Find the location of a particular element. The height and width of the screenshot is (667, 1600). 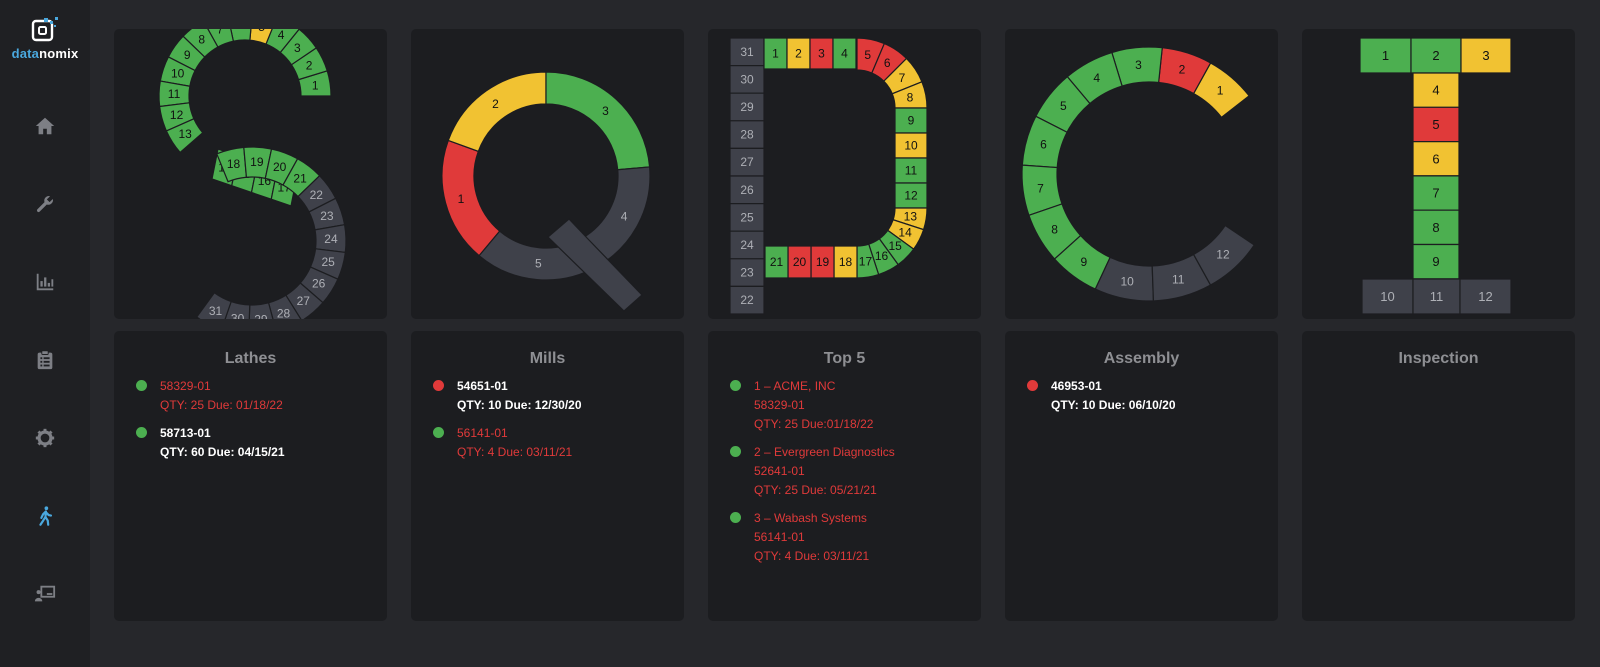

walking-person-icon is located at coordinates (46, 516).